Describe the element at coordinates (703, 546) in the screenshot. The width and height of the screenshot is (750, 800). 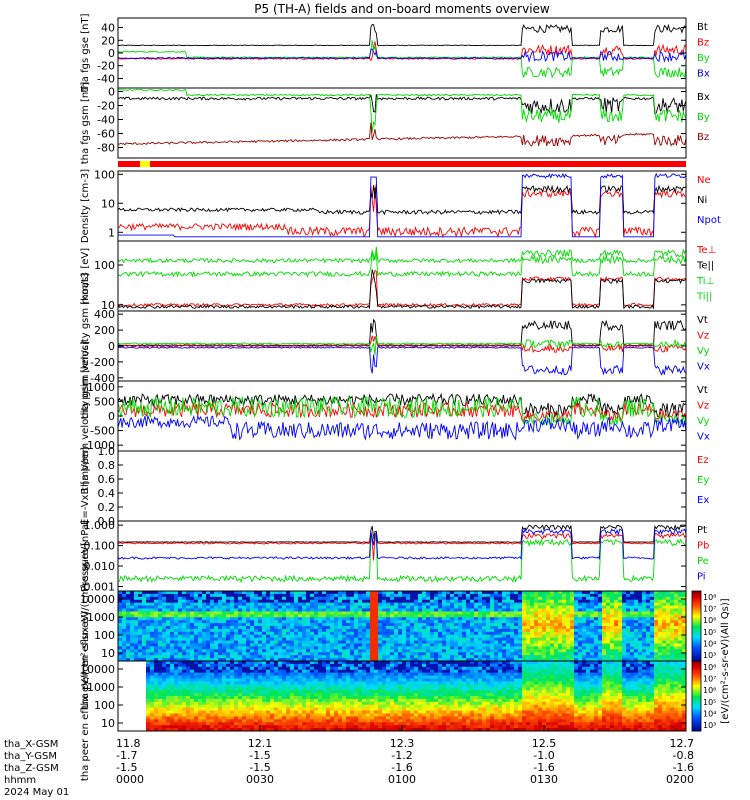
I see `legend-entry: Pb` at that location.